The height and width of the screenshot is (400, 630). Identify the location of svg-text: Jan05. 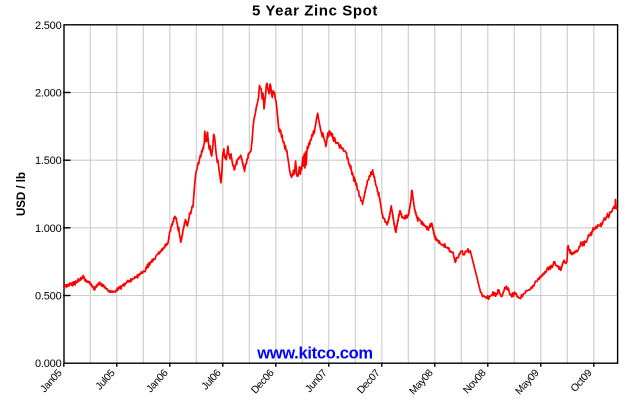
(52, 381).